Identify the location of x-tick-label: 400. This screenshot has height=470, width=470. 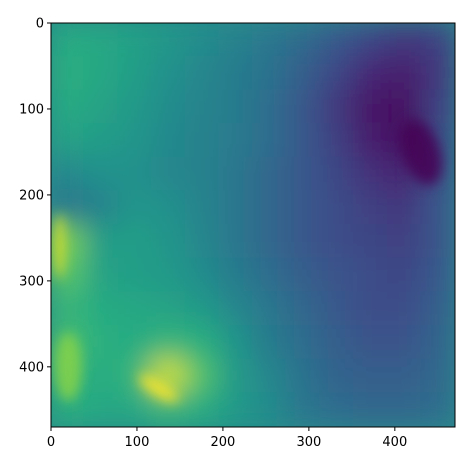
(394, 442).